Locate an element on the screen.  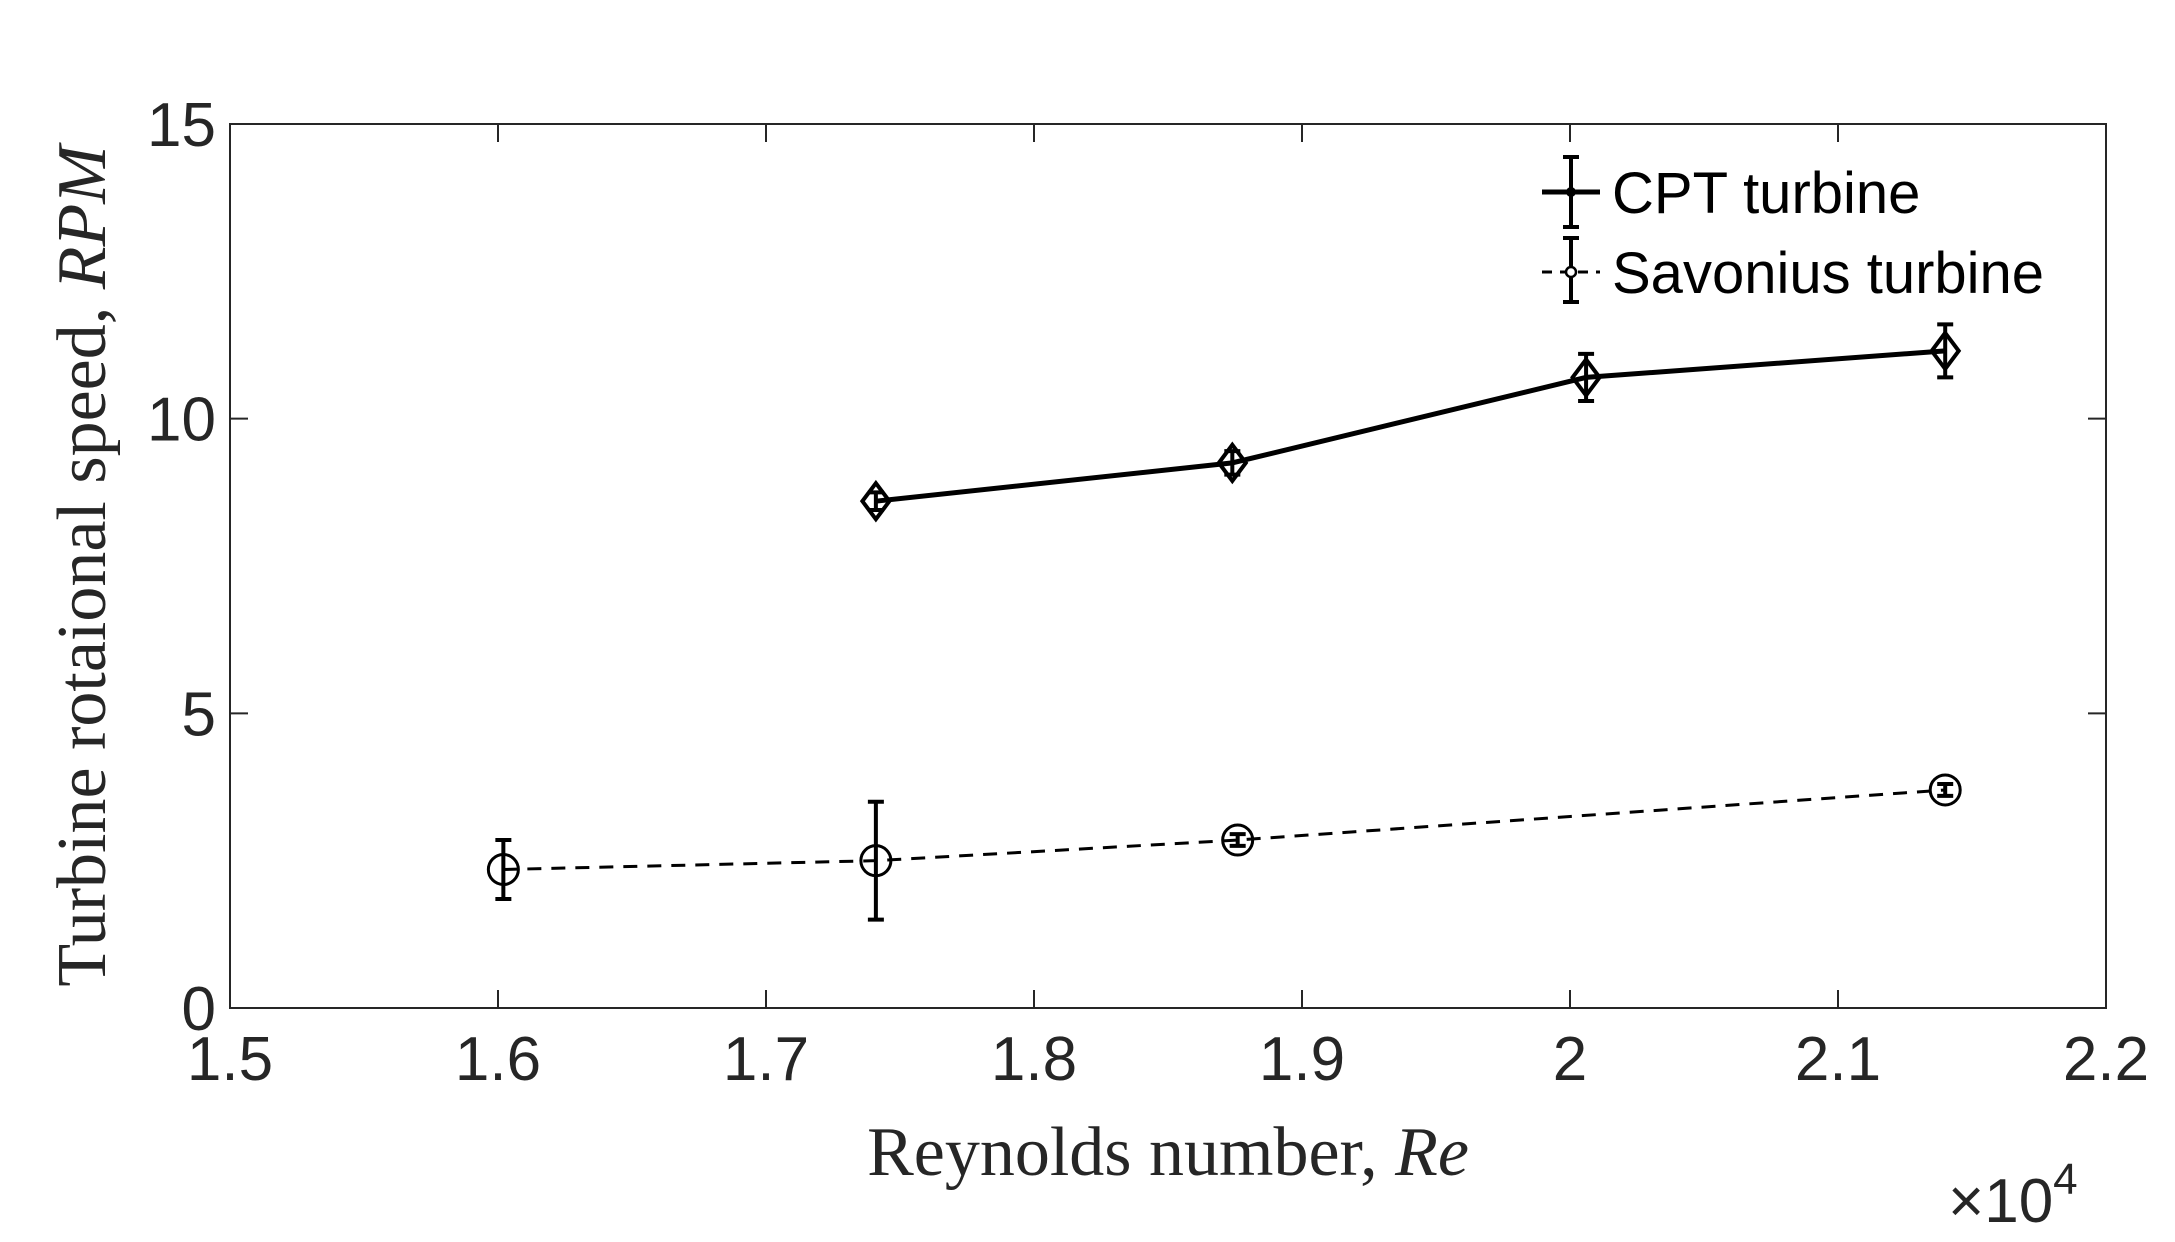
x-tick-label: 1.8 is located at coordinates (1034, 1059).